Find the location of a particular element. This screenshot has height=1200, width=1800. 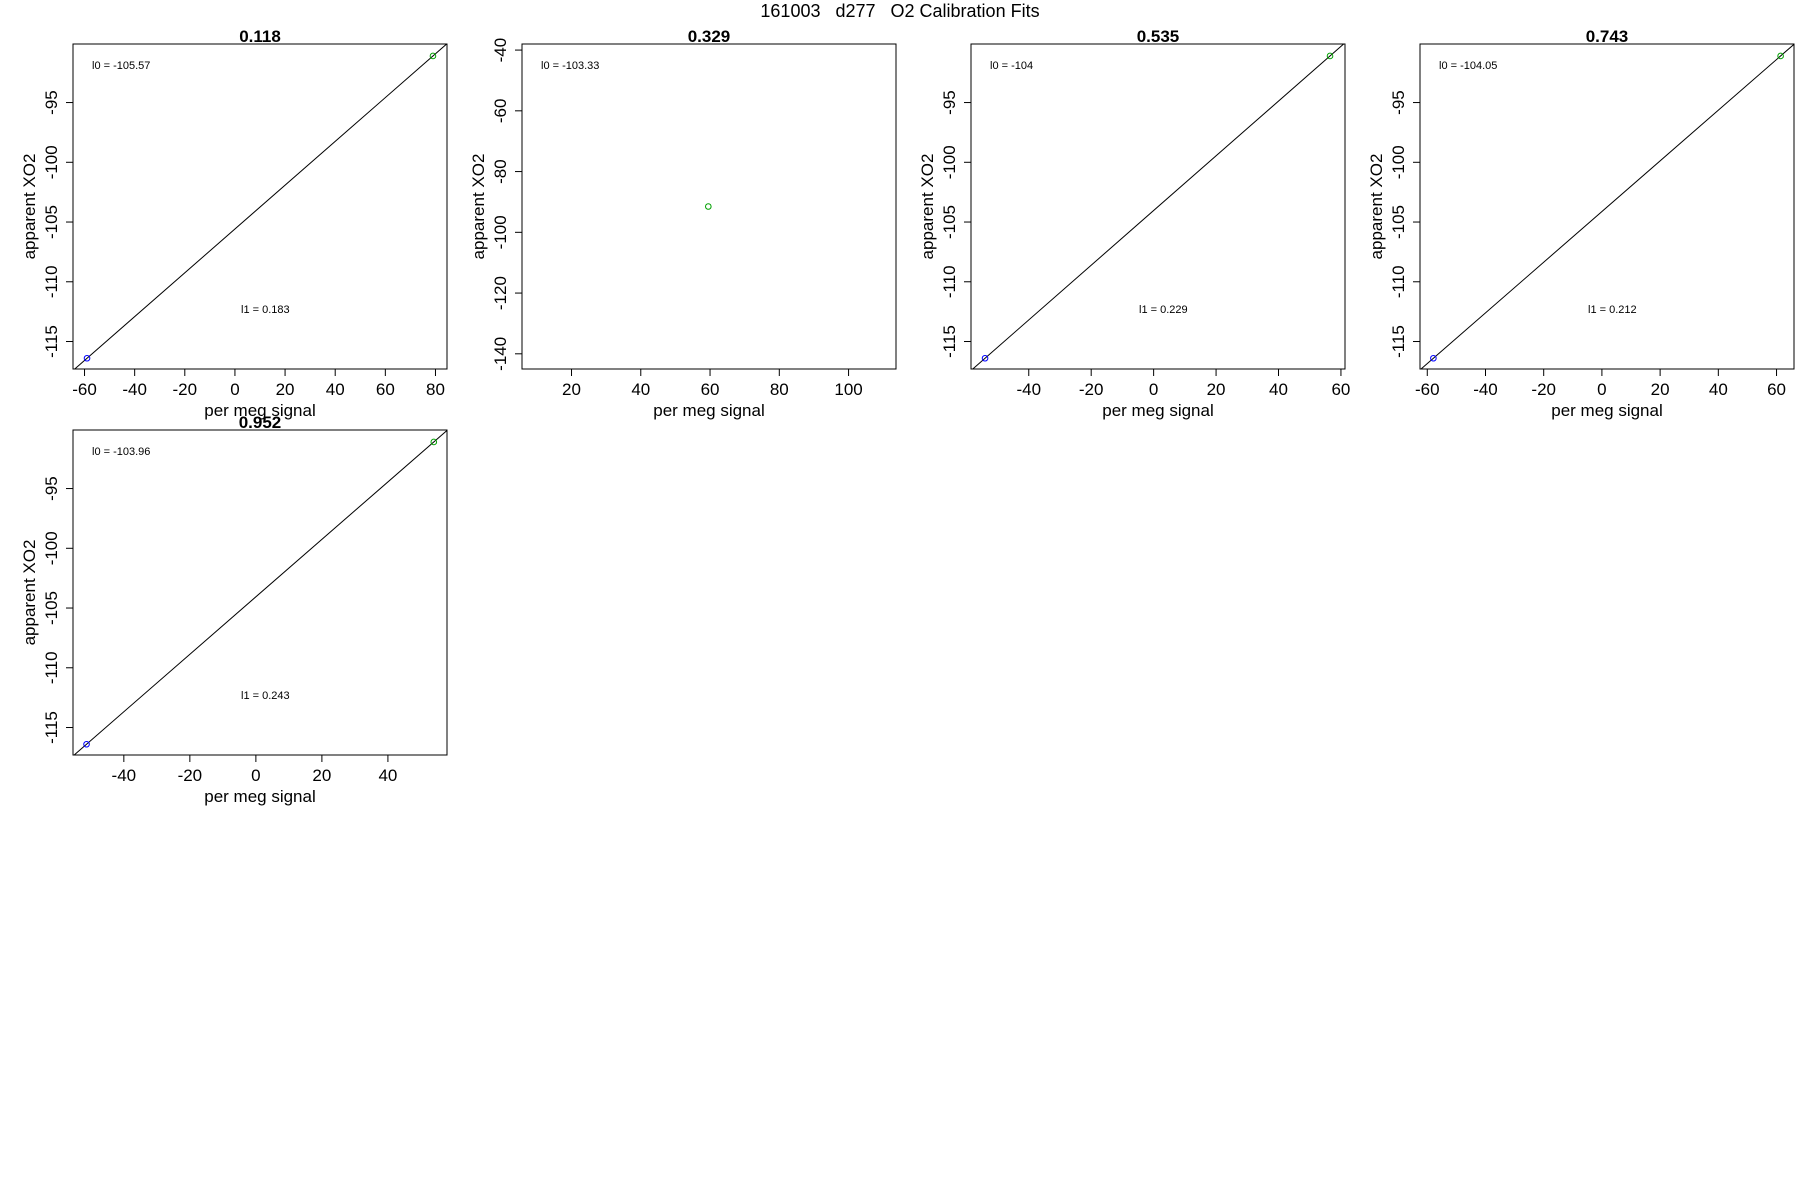

panel-title: 0.743 is located at coordinates (1607, 36).